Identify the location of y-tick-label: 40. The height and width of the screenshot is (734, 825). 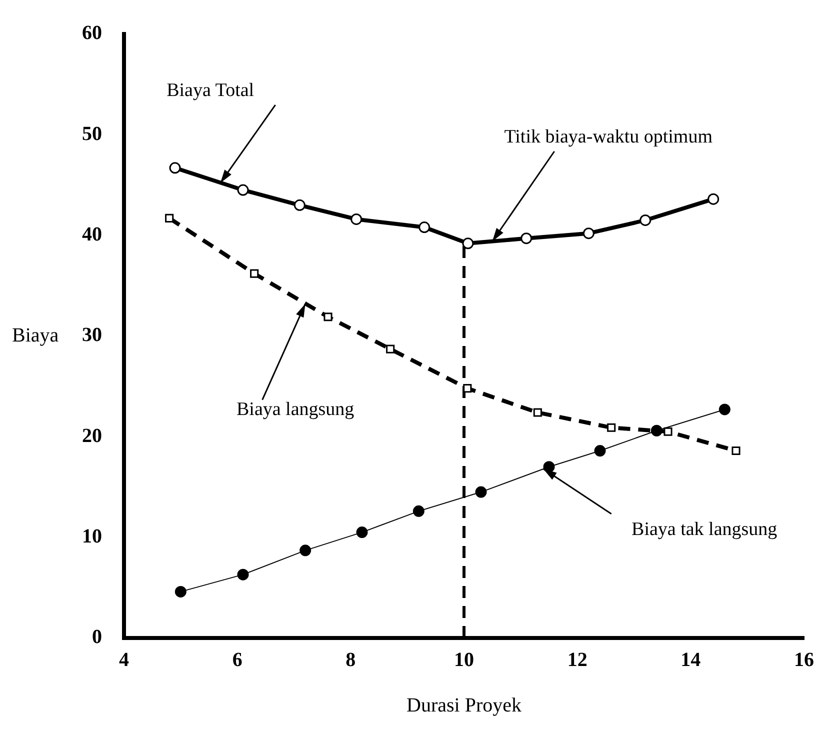
(92, 235).